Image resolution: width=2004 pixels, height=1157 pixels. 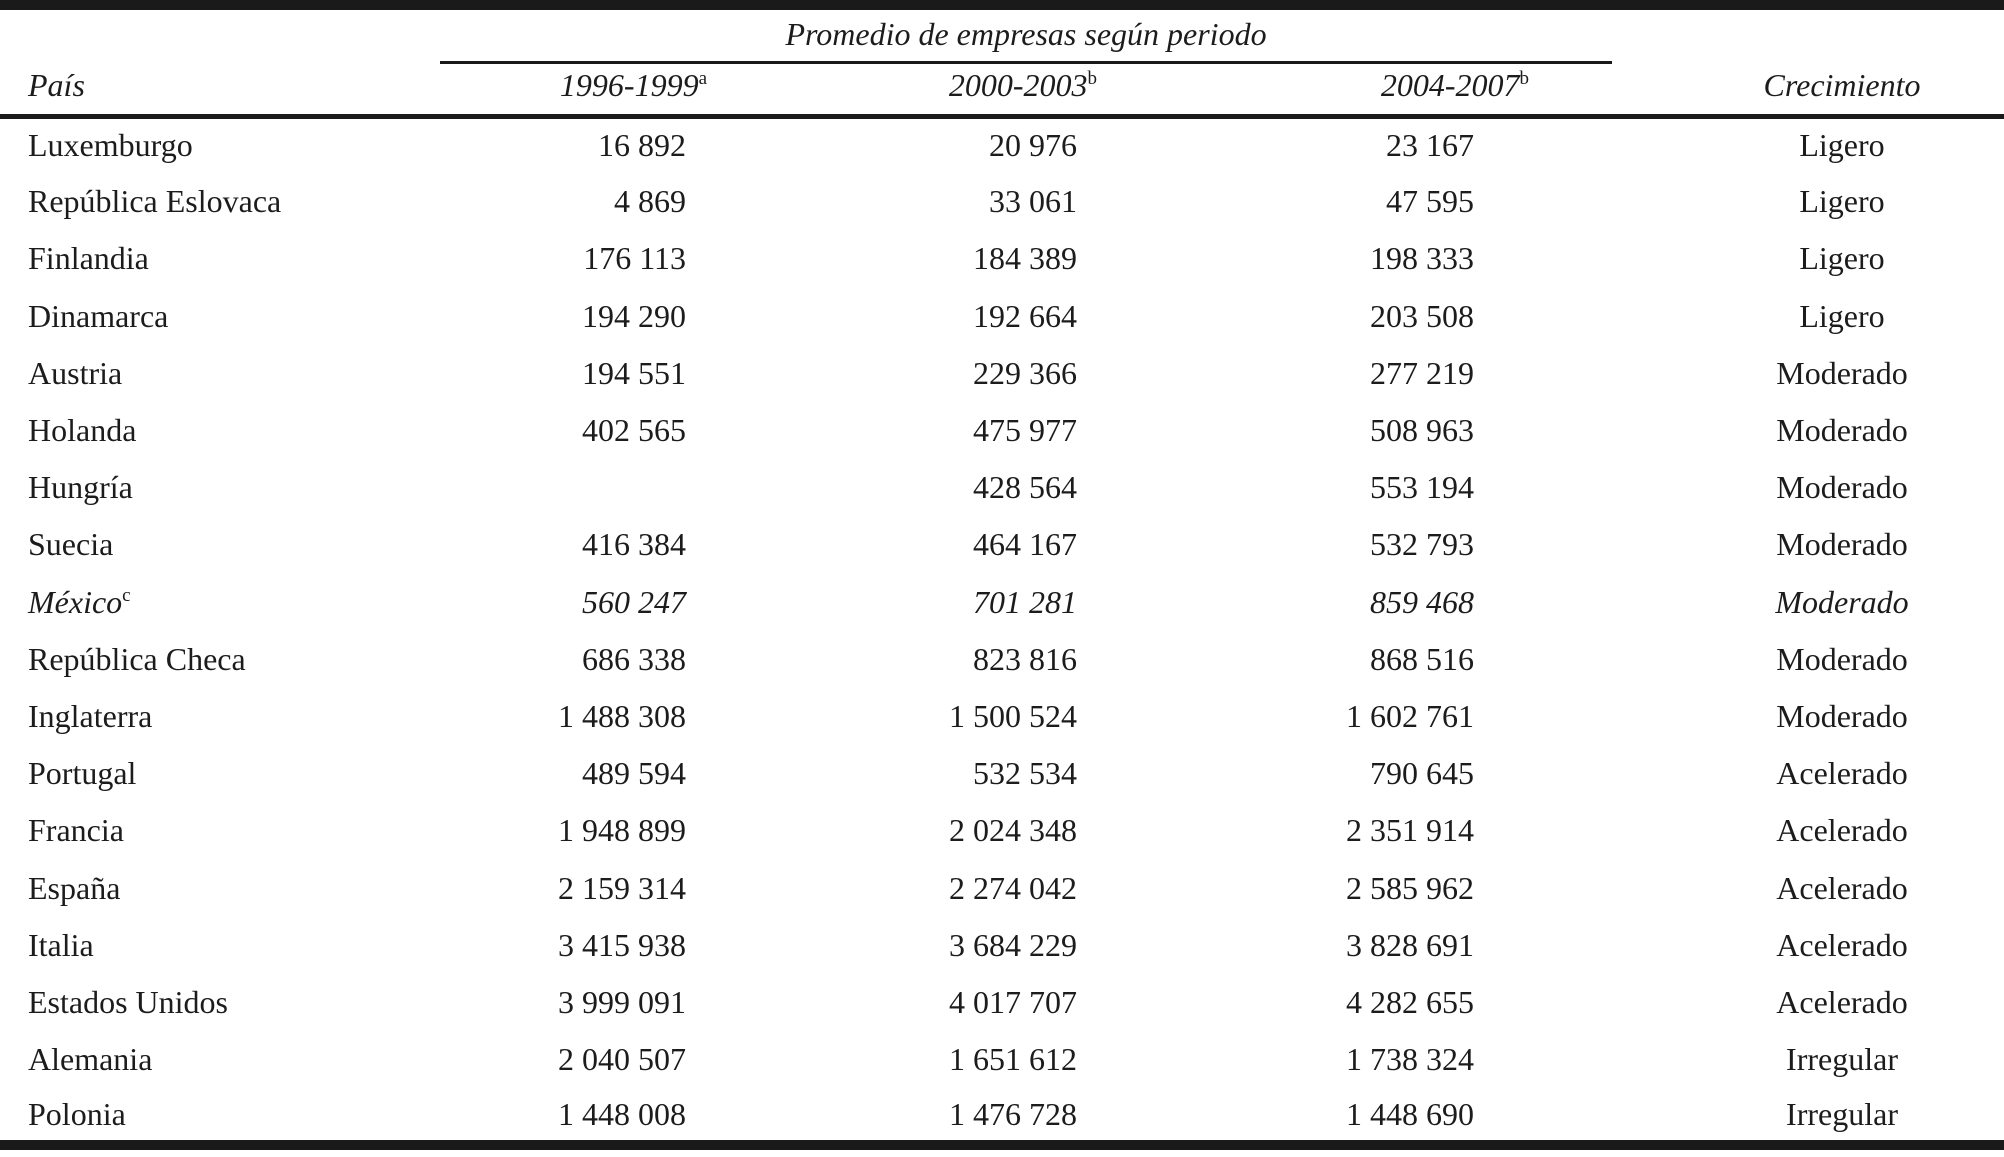 What do you see at coordinates (1525, 78) in the screenshot?
I see `period-3-note: b` at bounding box center [1525, 78].